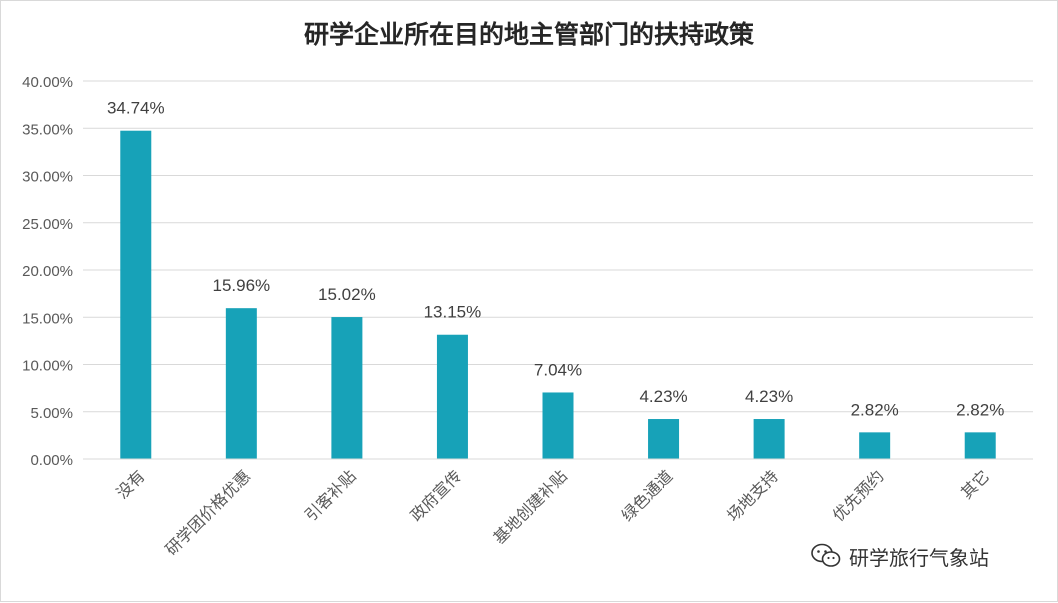 The width and height of the screenshot is (1058, 603). I want to click on watermark-text: 研学旅行气象站, so click(919, 557).